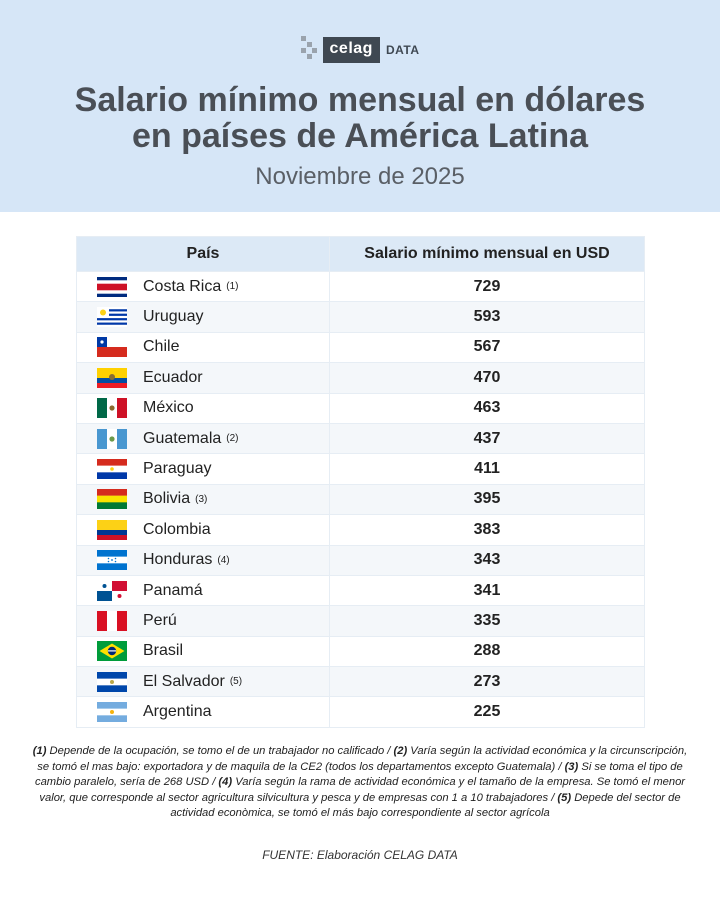  What do you see at coordinates (351, 50) in the screenshot?
I see `brand-name: celag` at bounding box center [351, 50].